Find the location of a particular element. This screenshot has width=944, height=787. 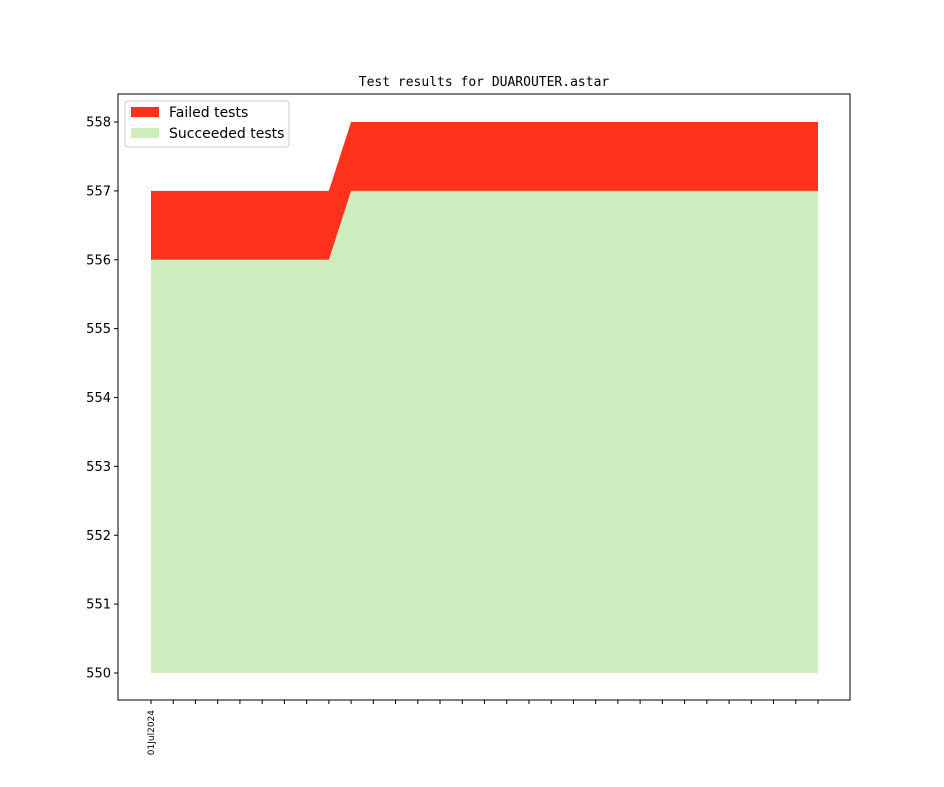

y-tick-label: 550 is located at coordinates (98, 674).